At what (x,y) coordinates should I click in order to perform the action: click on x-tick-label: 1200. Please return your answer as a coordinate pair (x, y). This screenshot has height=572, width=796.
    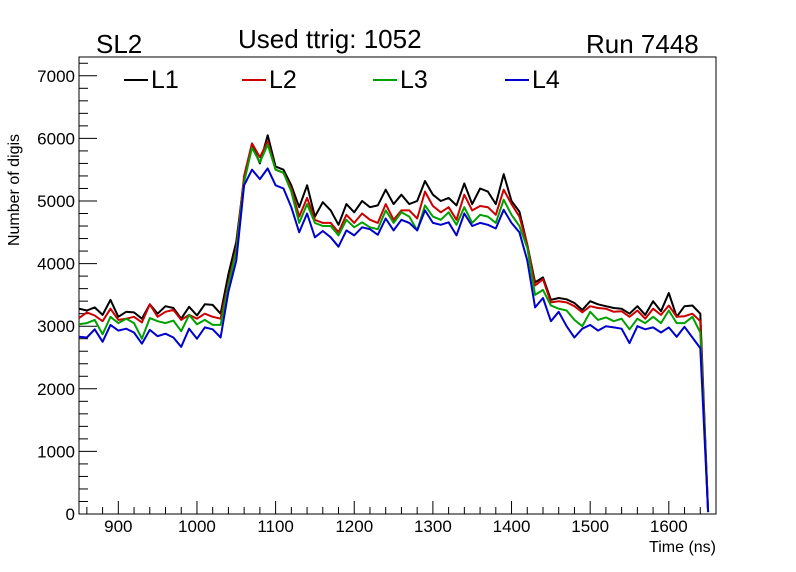
    Looking at the image, I should click on (354, 526).